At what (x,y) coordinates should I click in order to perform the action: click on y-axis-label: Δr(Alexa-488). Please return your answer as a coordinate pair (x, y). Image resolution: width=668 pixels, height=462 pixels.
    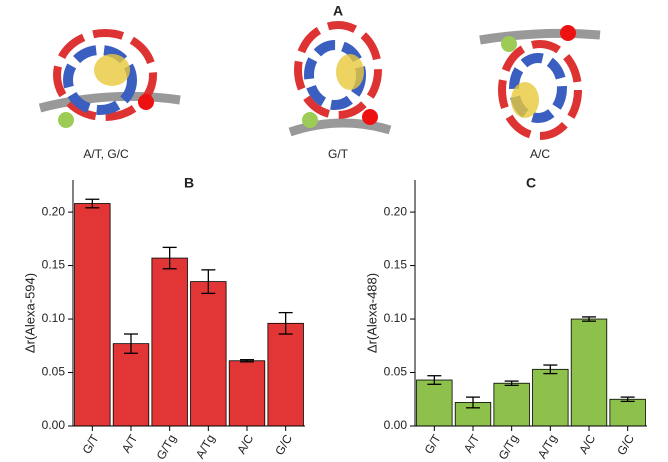
    Looking at the image, I should click on (371, 313).